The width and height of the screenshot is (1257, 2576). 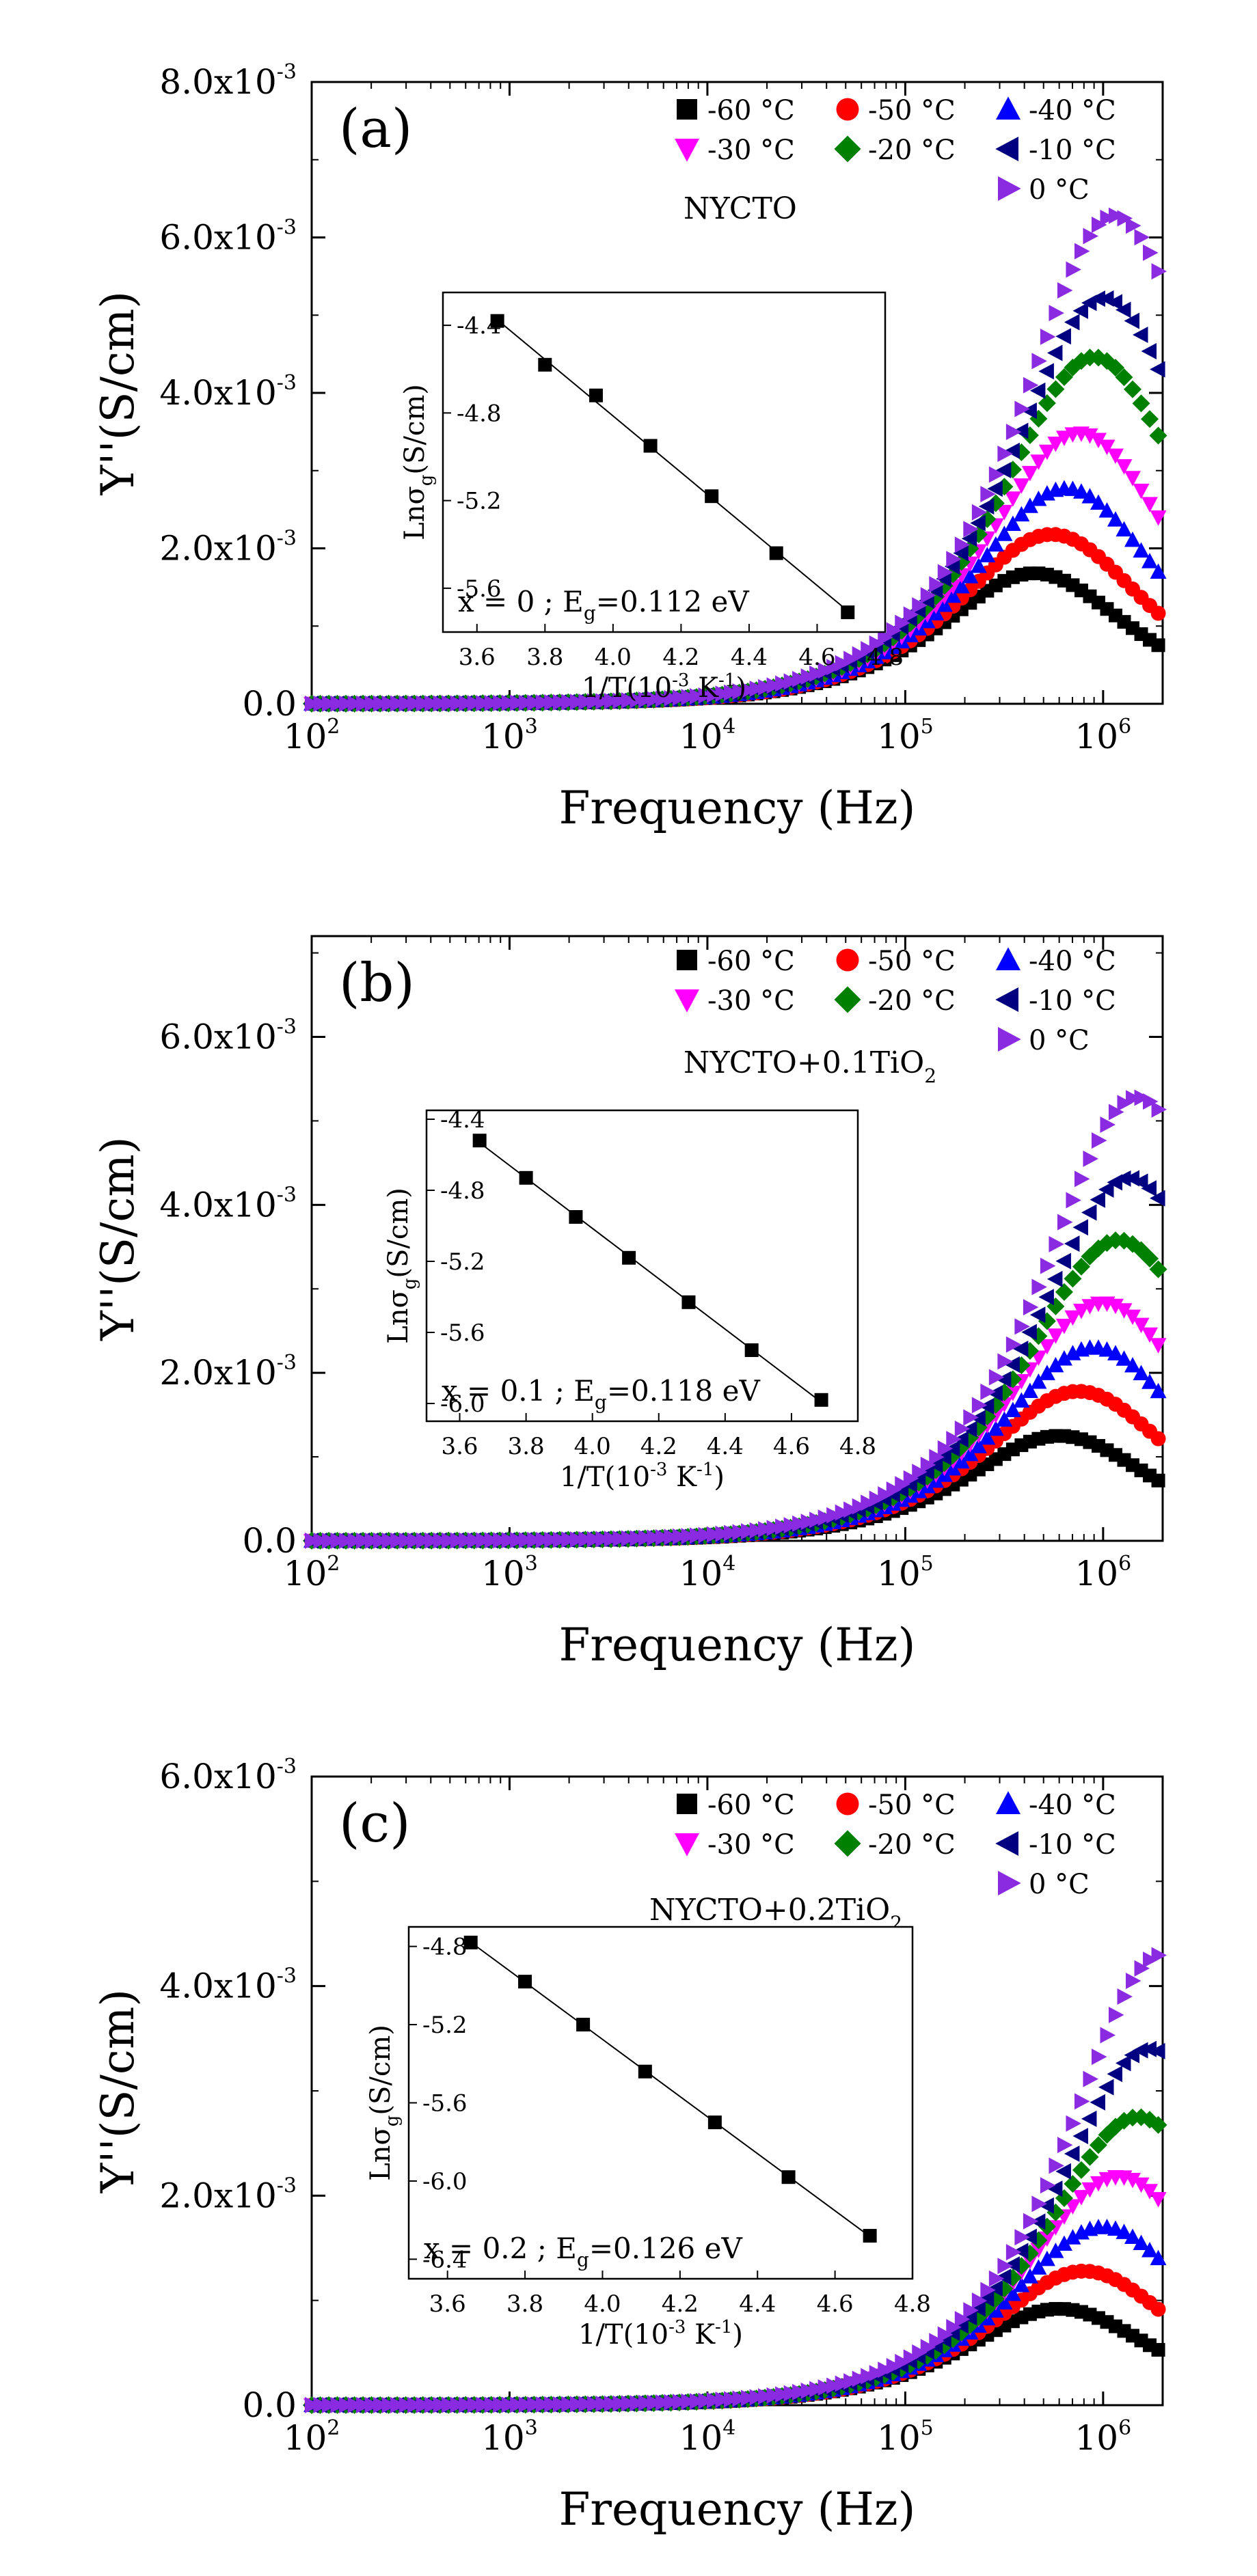 I want to click on inset-x-tick-label: 3.6, so click(x=447, y=2304).